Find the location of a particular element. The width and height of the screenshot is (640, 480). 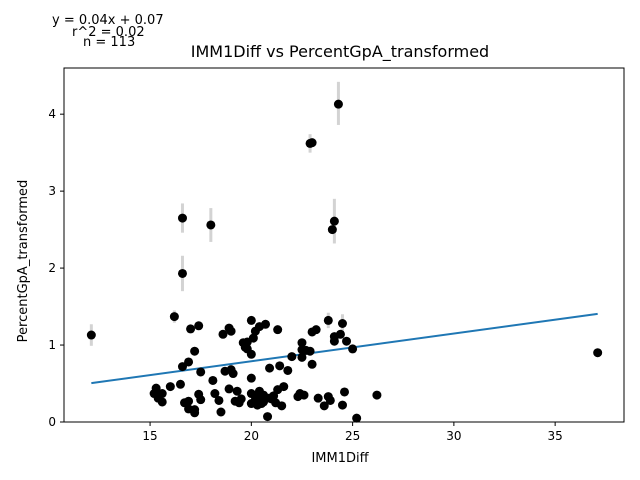

x-axis-label: IMM1Diff is located at coordinates (340, 458).